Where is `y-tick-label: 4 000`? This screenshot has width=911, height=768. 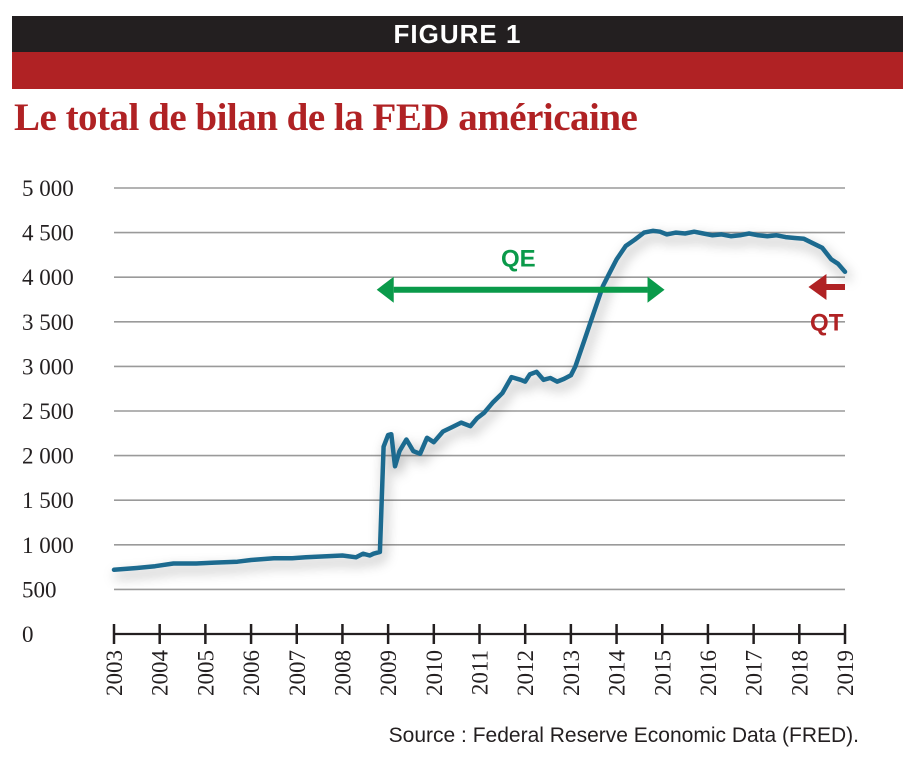
y-tick-label: 4 000 is located at coordinates (48, 277).